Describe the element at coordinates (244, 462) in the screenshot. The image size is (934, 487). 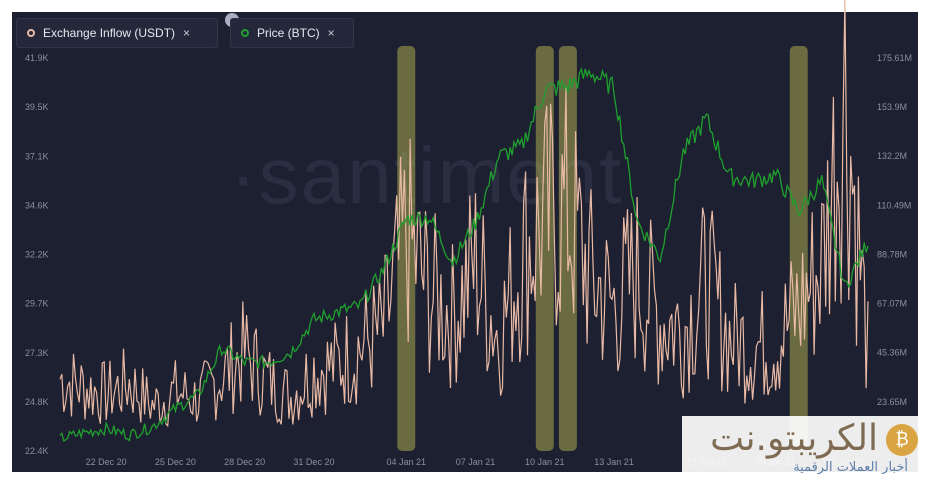
I see `x-axis-tick: 28 Dec 20` at that location.